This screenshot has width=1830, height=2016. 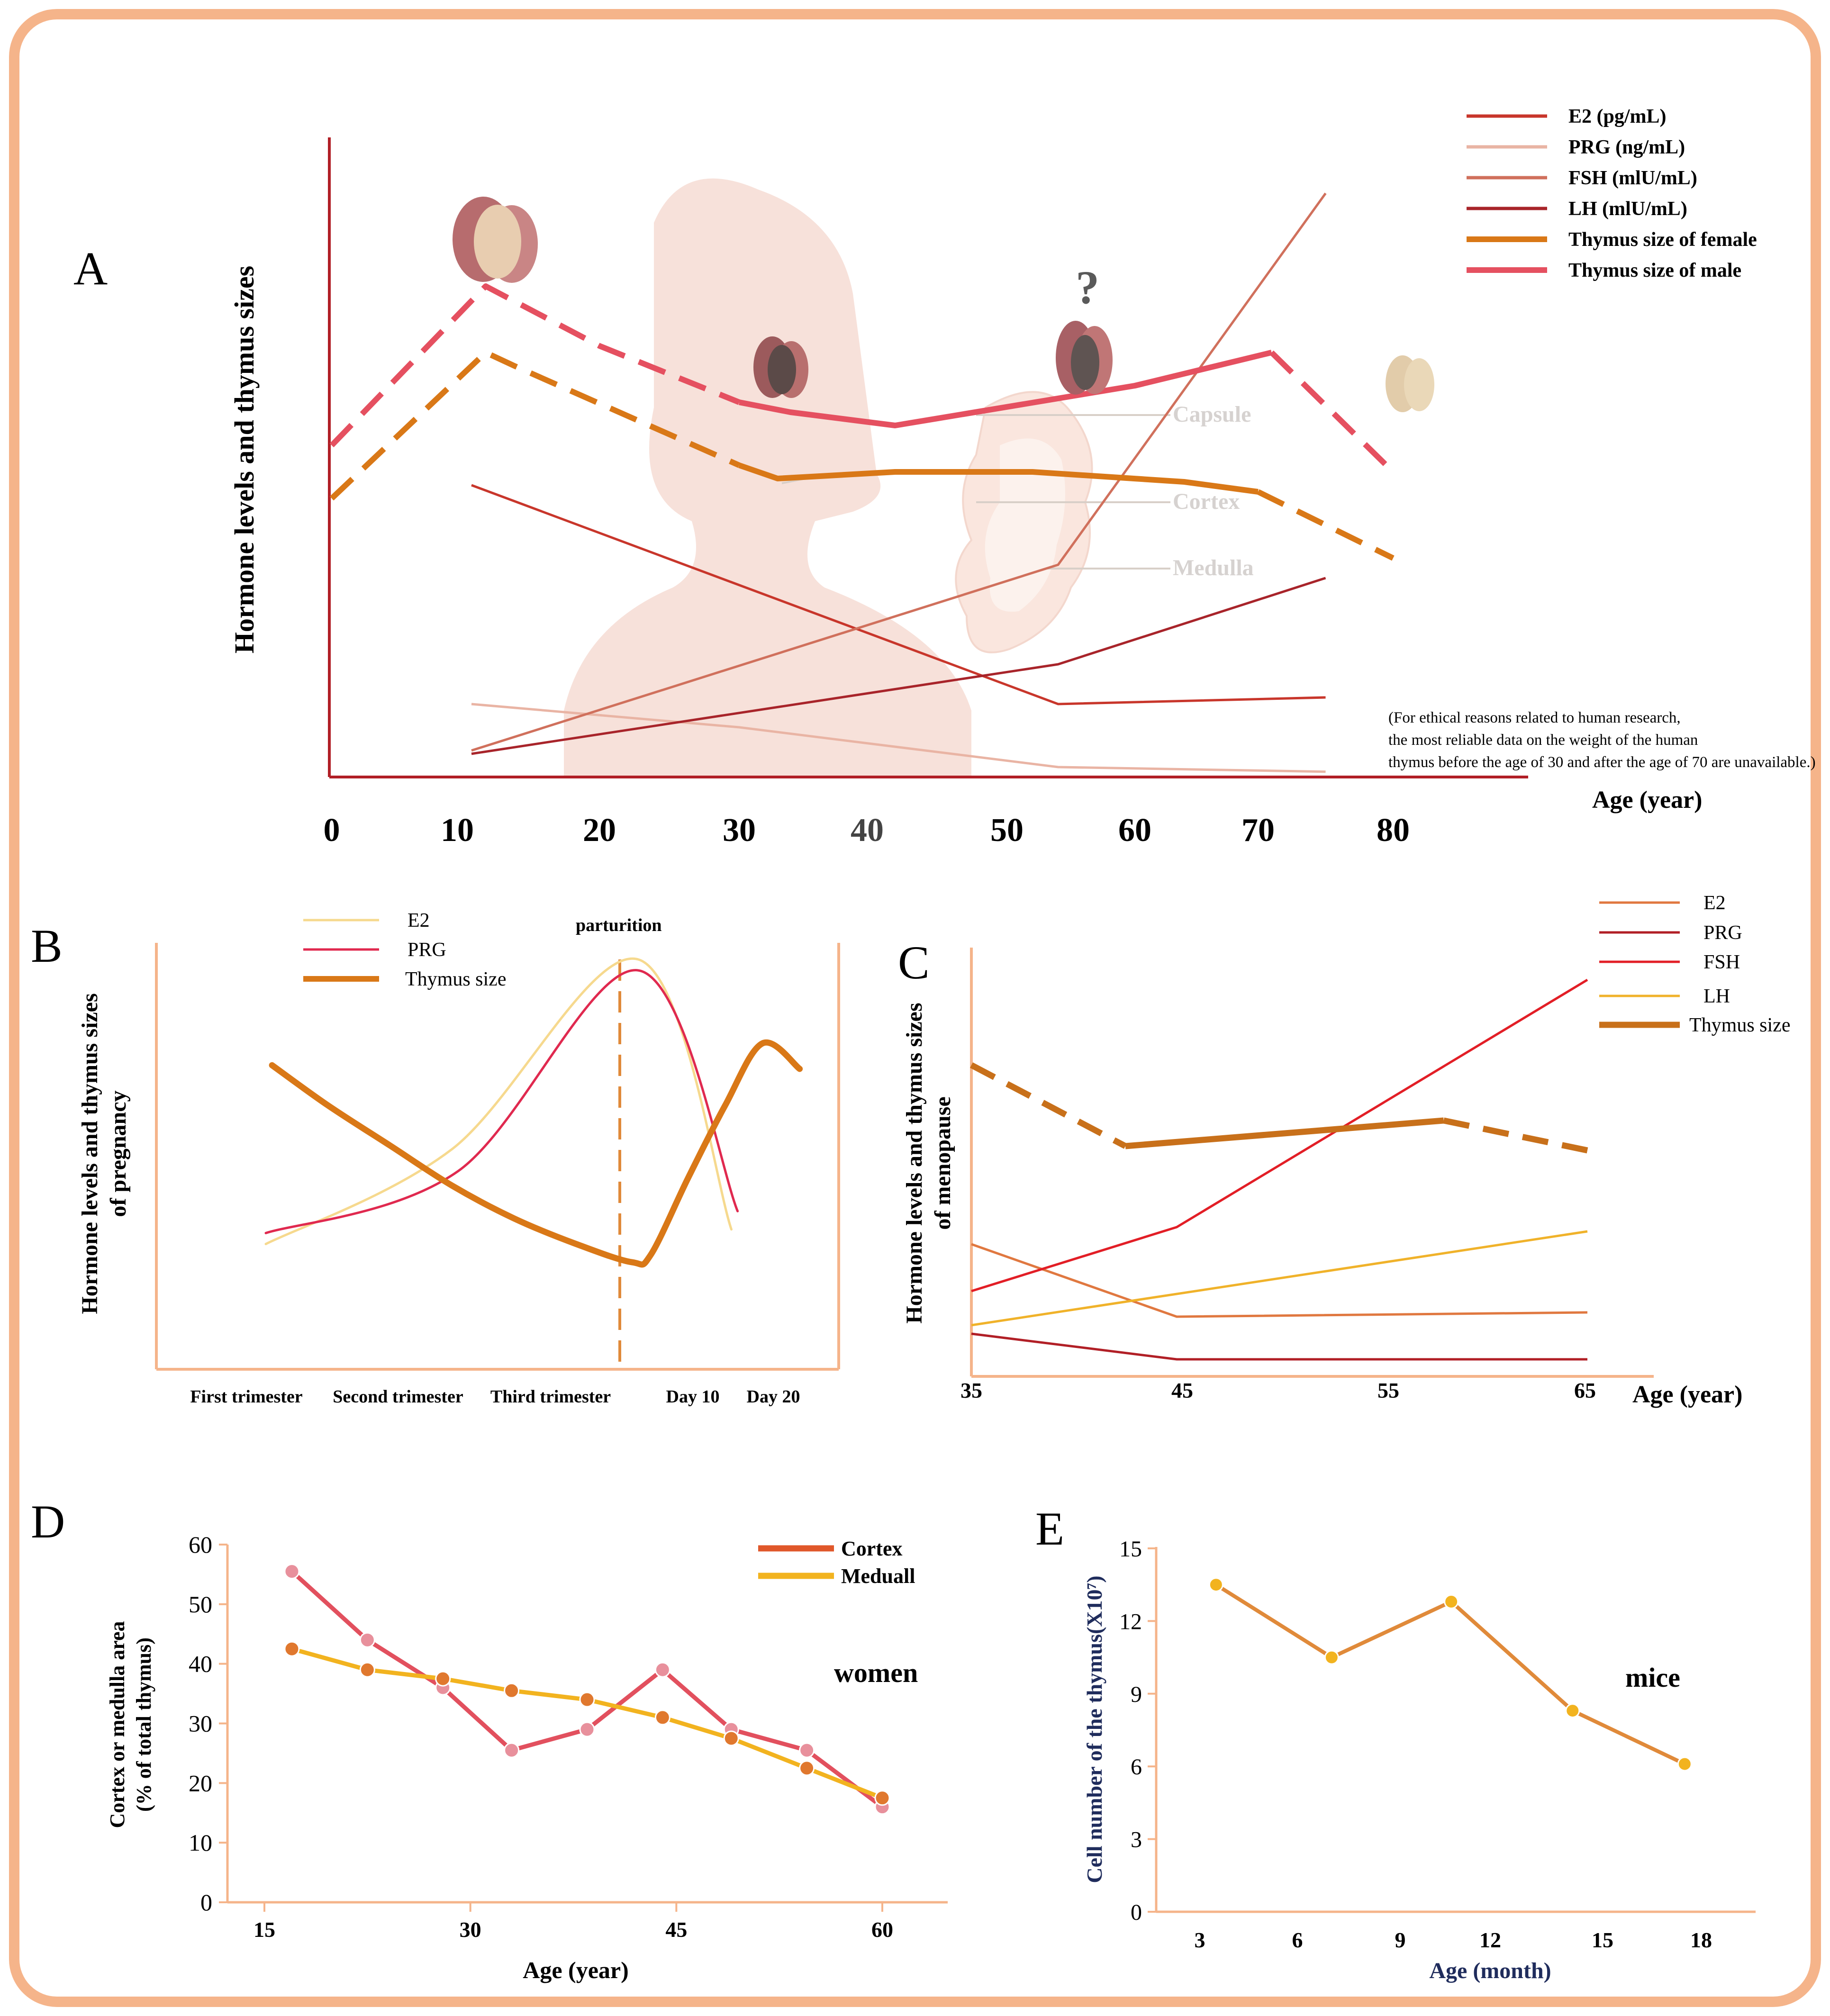 I want to click on panel-a-series-prg-ng-ml, so click(x=898, y=738).